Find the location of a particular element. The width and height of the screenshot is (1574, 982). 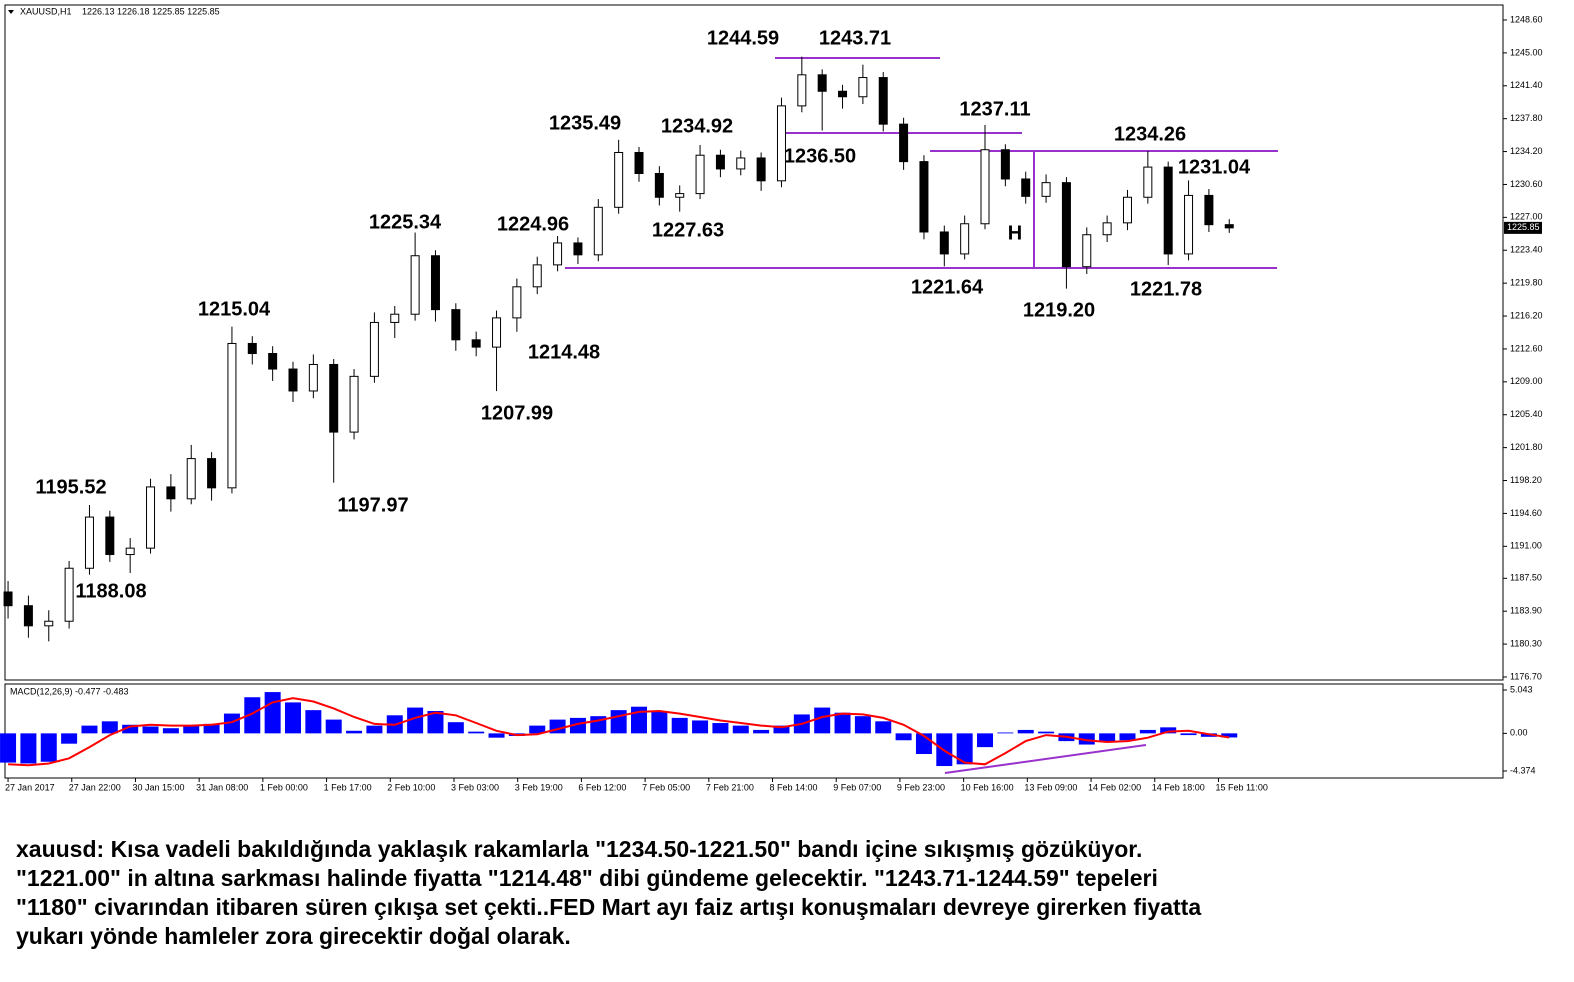

y-tick-label: 1187.50 is located at coordinates (1526, 578).